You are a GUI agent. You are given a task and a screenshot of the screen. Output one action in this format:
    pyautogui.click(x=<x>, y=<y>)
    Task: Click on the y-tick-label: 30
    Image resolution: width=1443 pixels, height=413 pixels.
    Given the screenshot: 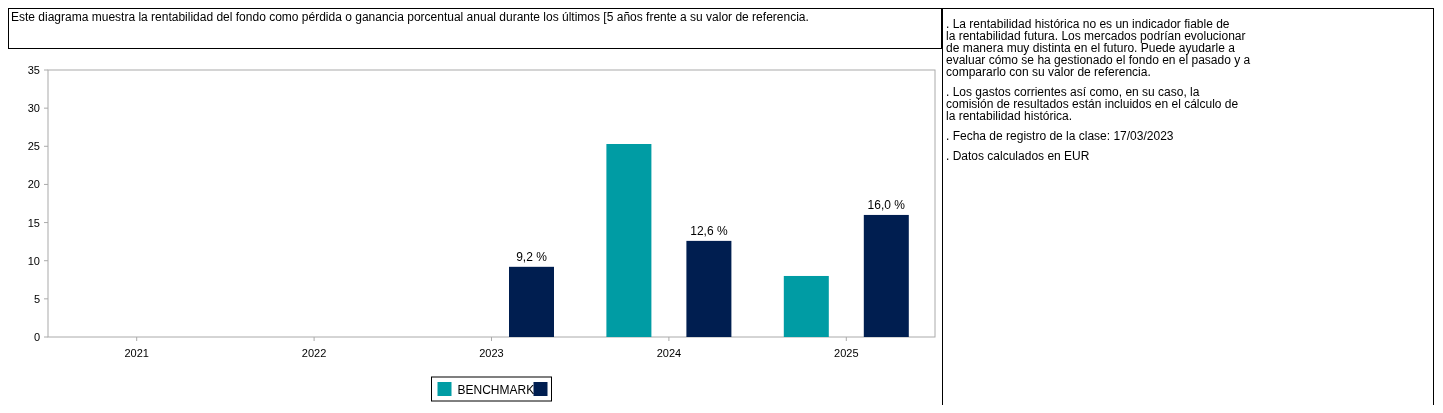 What is the action you would take?
    pyautogui.click(x=33, y=108)
    